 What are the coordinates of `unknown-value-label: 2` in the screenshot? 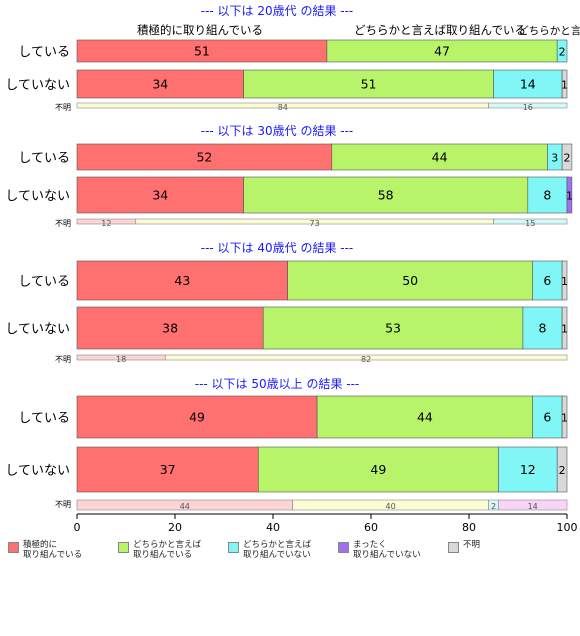 It's located at (493, 506).